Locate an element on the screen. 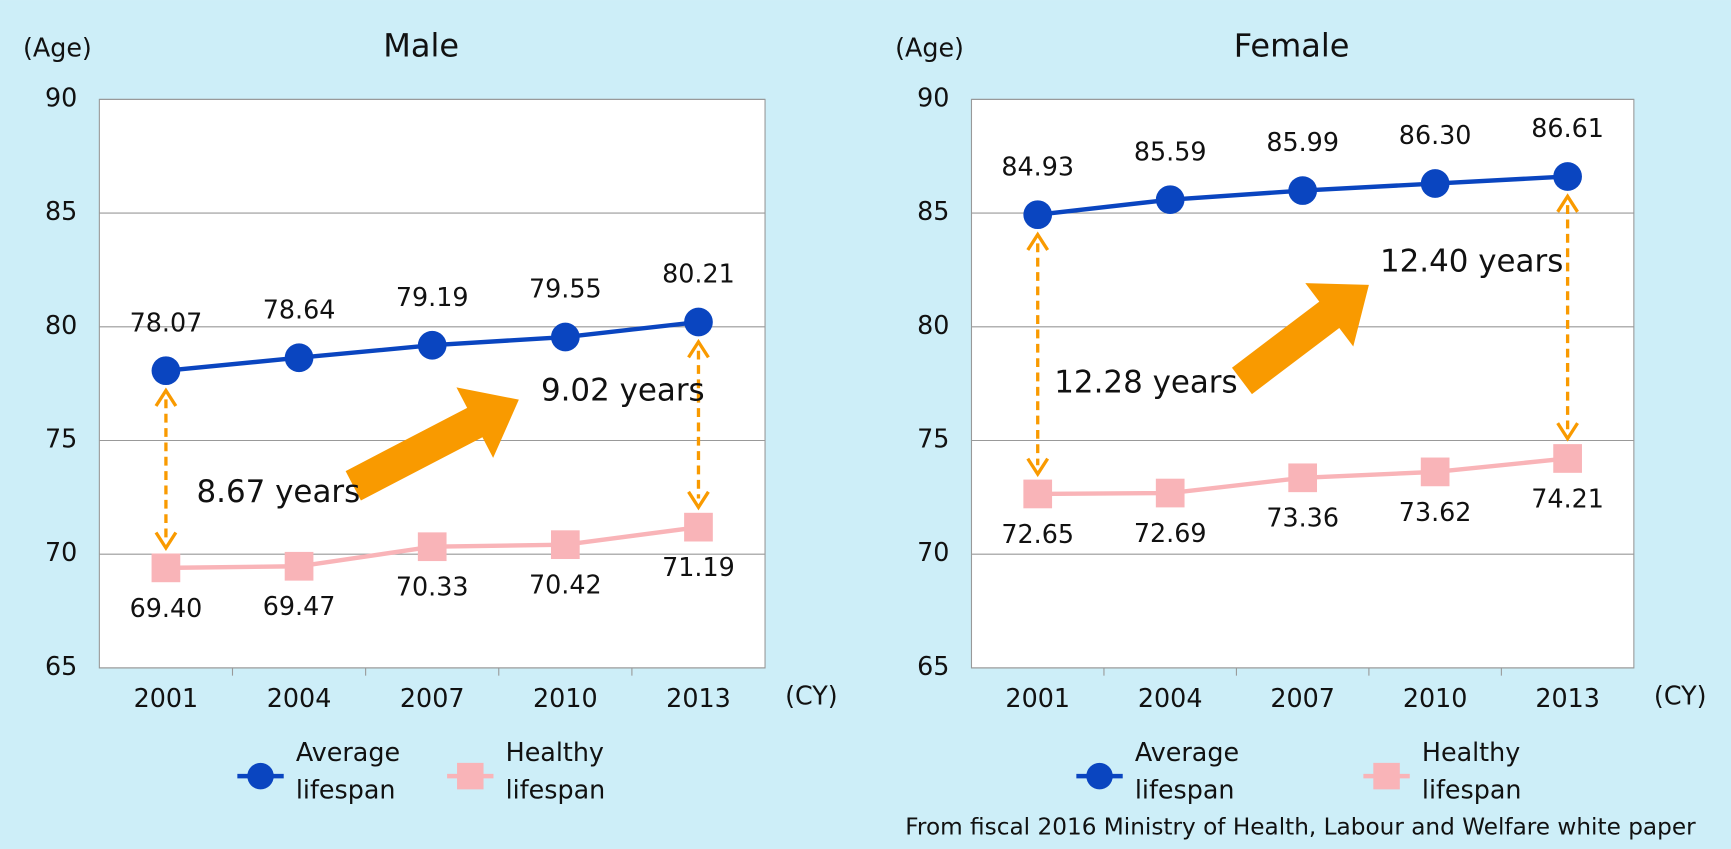  data-label: 79.19 is located at coordinates (432, 297).